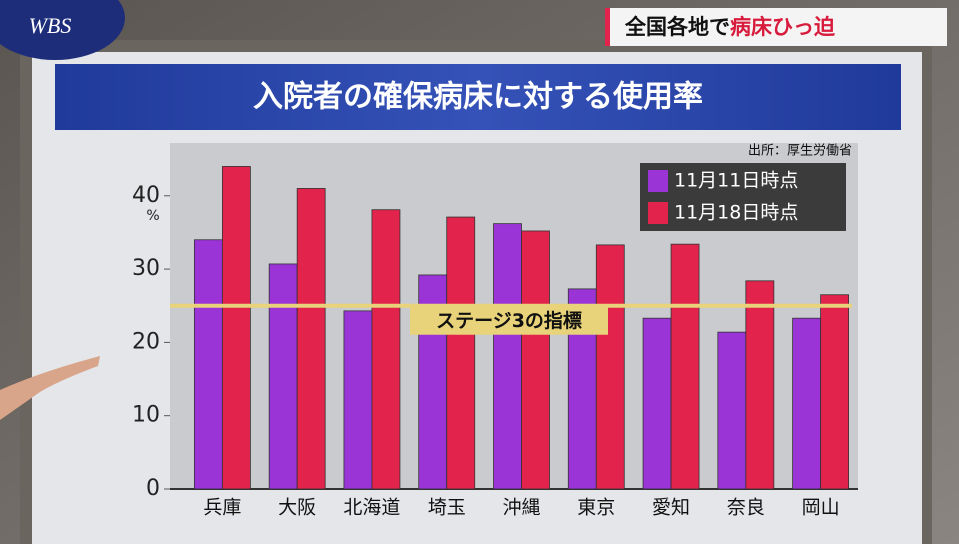  I want to click on x-tick-label: 東京, so click(596, 508).